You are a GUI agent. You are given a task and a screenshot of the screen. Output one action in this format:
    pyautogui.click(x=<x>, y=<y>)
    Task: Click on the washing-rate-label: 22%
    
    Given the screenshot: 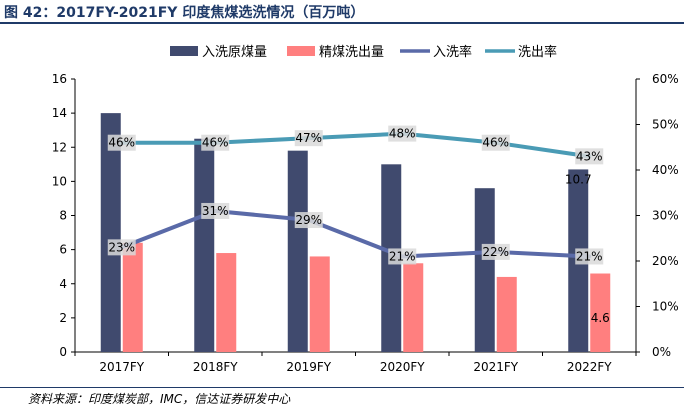 What is the action you would take?
    pyautogui.click(x=495, y=252)
    